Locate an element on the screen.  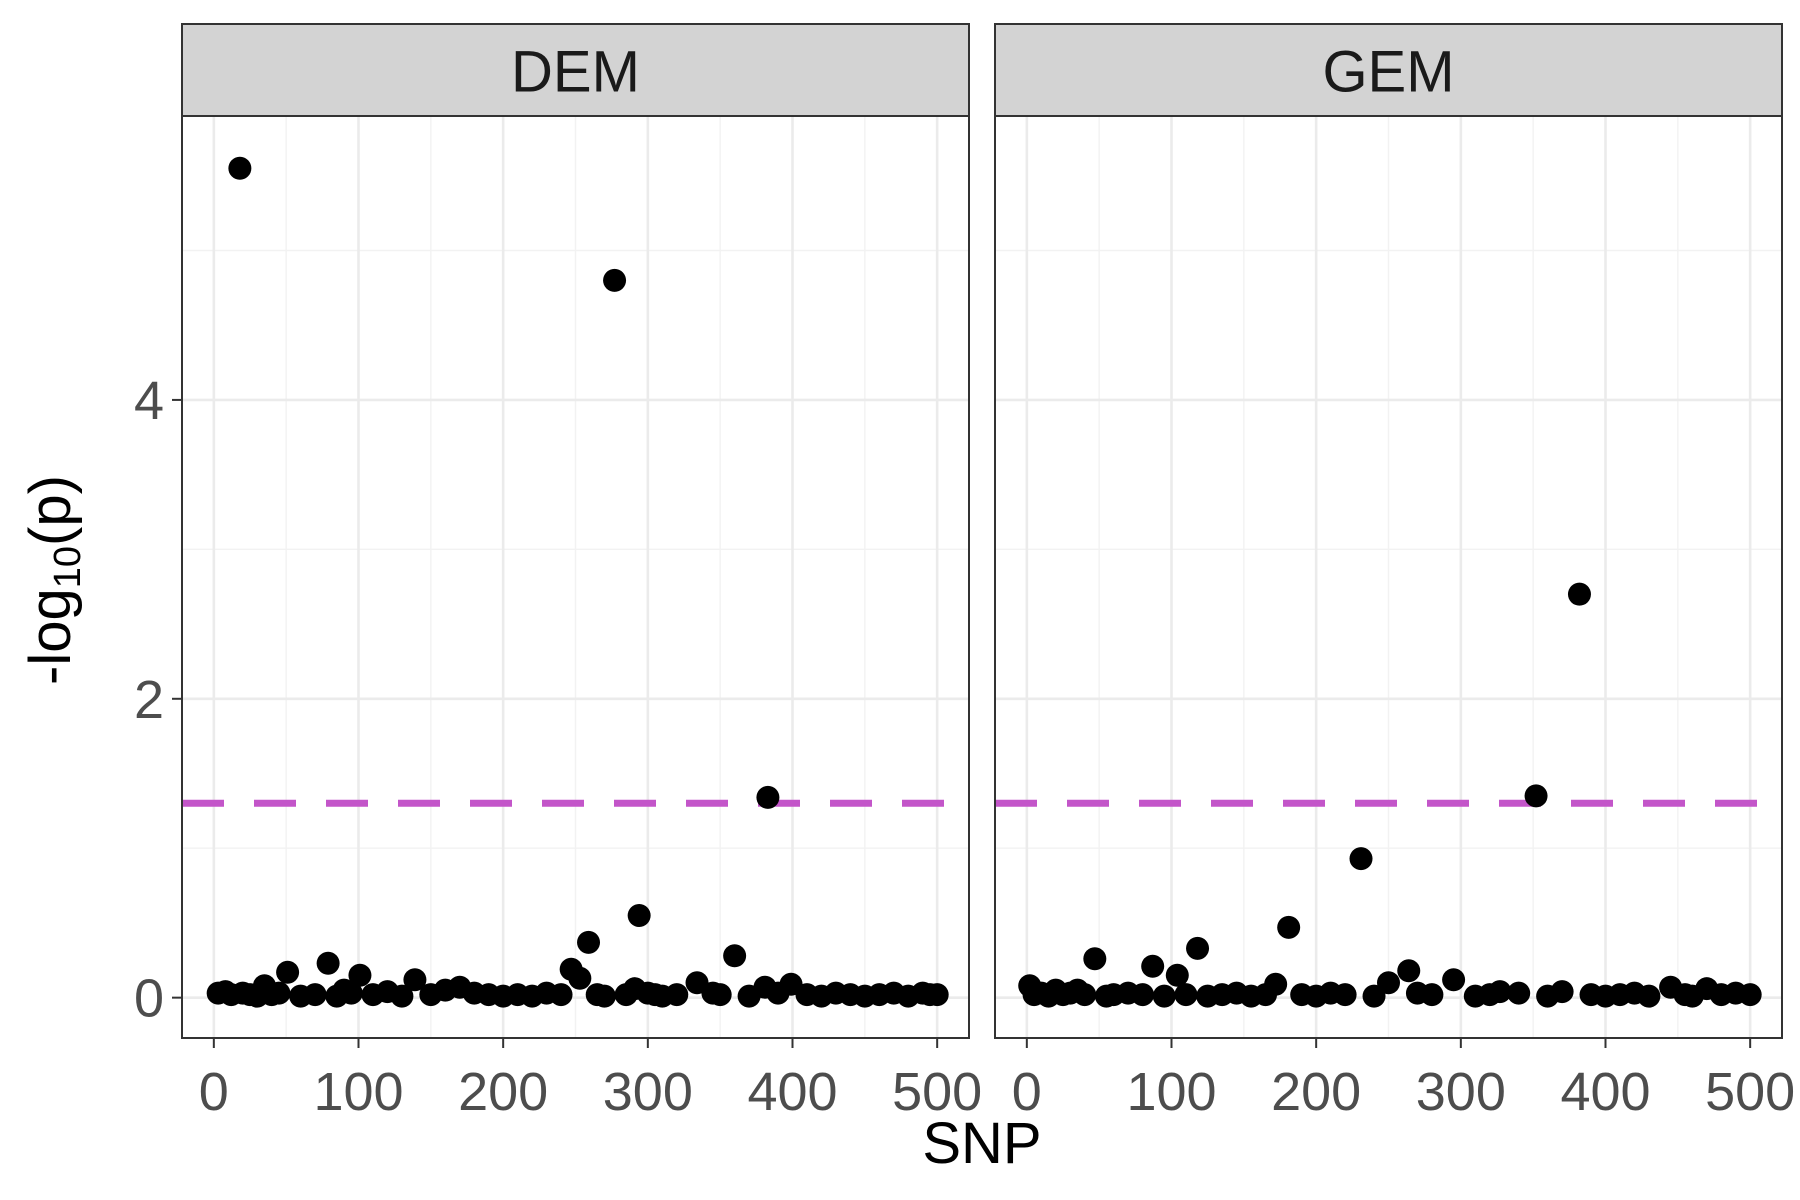
y-tick-label: 2 is located at coordinates (149, 700).